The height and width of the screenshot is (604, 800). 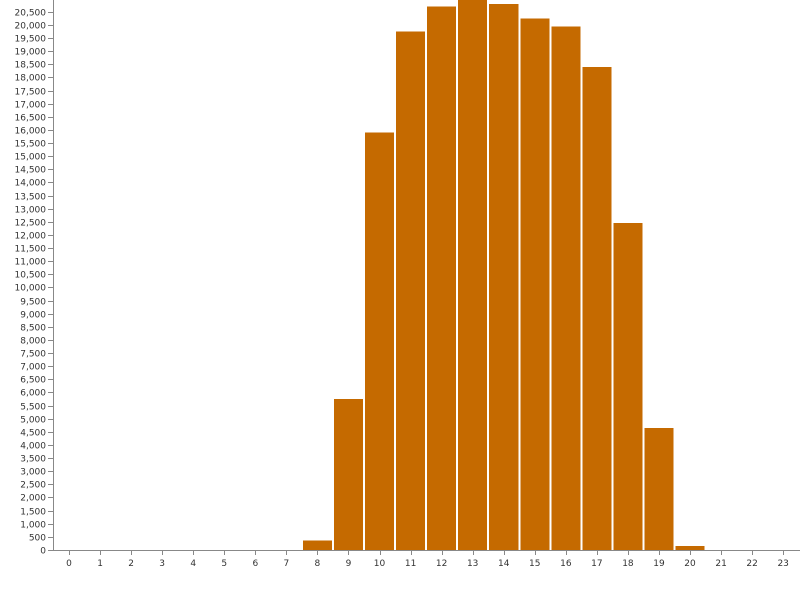 What do you see at coordinates (31, 158) in the screenshot?
I see `y-tick-label: 15,000` at bounding box center [31, 158].